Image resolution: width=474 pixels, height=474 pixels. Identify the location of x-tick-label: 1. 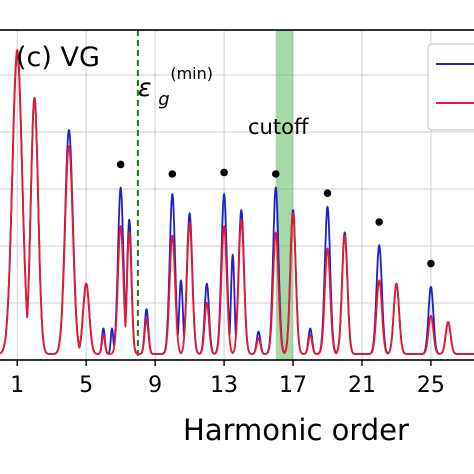
(17, 385).